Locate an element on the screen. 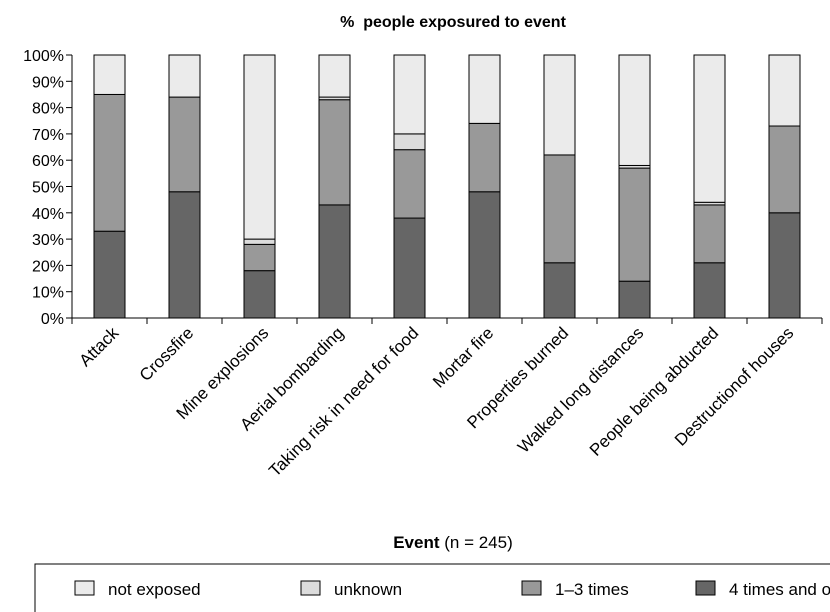 This screenshot has width=830, height=612. legend-label-1-3-times: 1–3 times is located at coordinates (592, 589).